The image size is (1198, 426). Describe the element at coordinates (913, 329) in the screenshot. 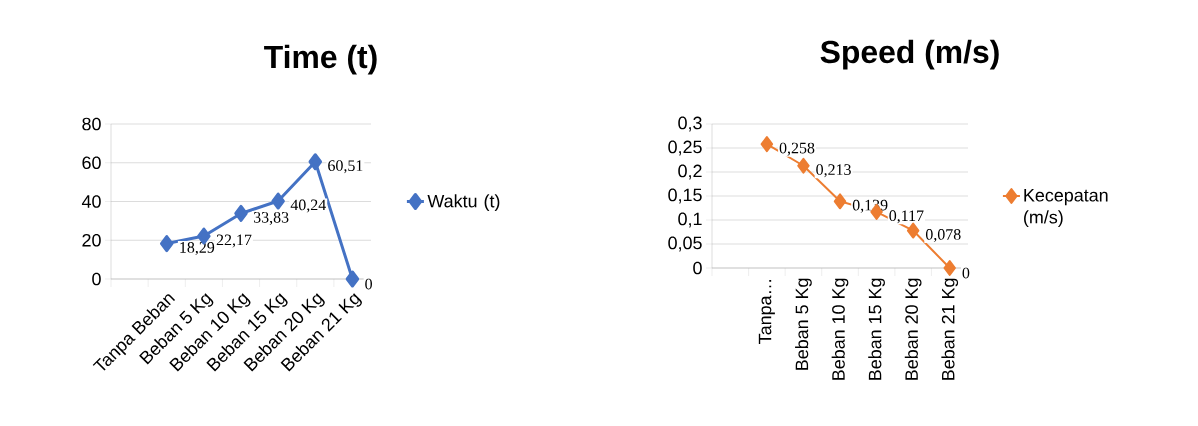

I see `x-tick-label: Beban 20 Kg` at that location.